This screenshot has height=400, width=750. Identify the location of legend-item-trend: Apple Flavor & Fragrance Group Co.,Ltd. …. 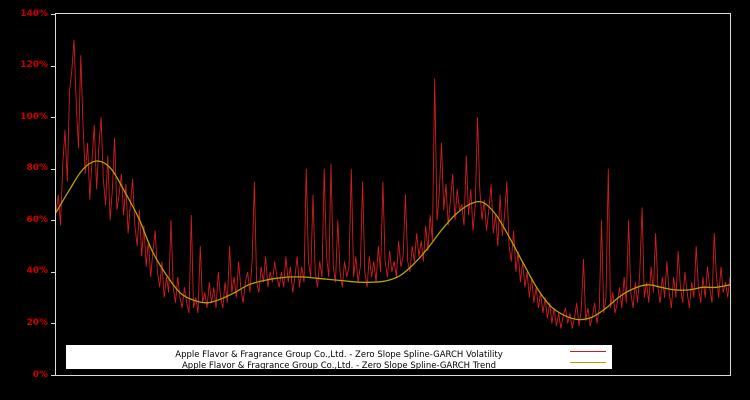
(339, 364).